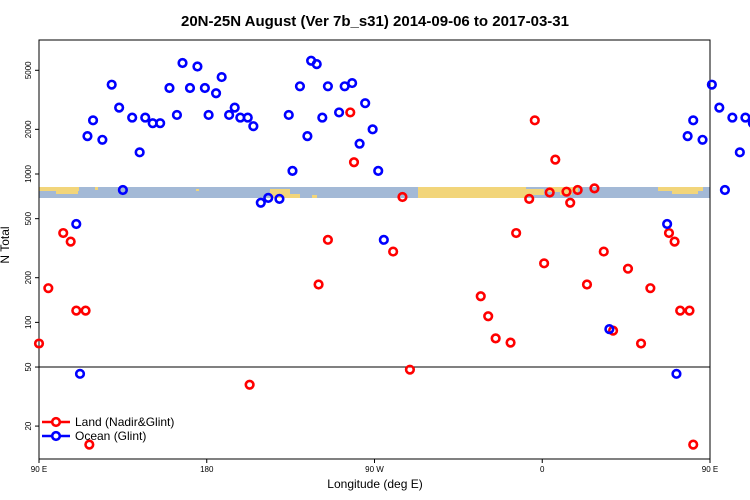  I want to click on y-tick-label: 2000, so click(28, 129).